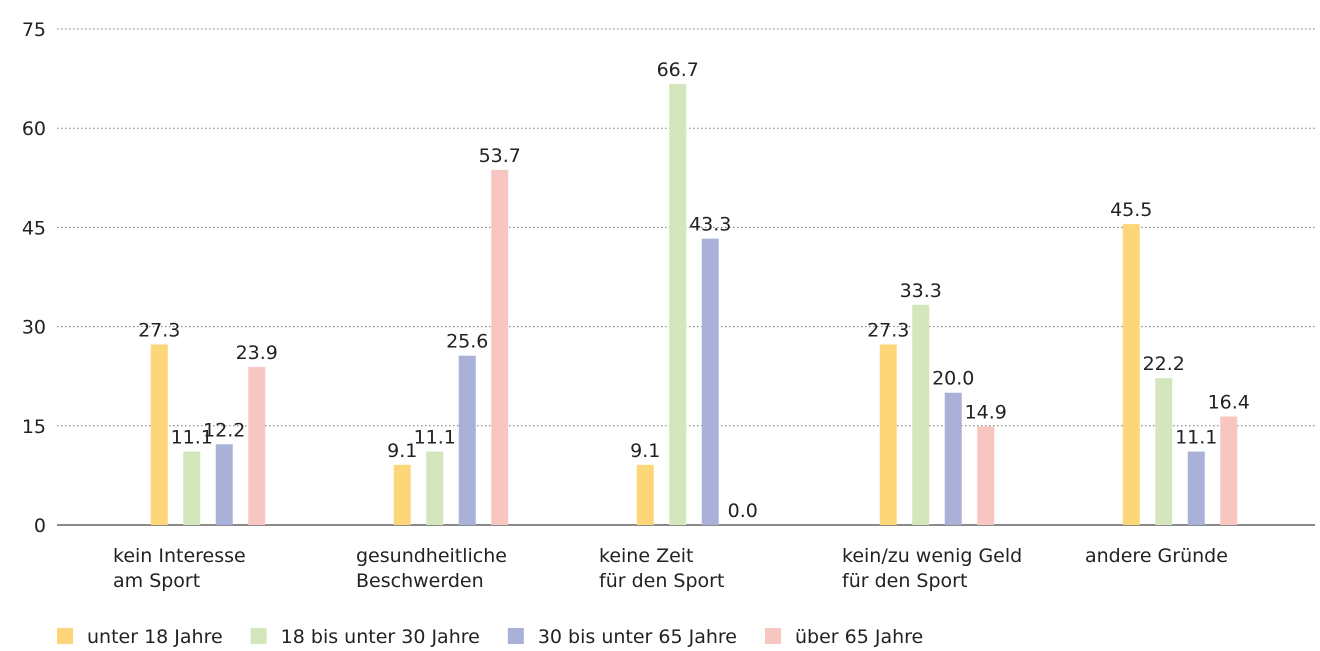 The image size is (1320, 651). I want to click on data-label: 23.9, so click(257, 353).